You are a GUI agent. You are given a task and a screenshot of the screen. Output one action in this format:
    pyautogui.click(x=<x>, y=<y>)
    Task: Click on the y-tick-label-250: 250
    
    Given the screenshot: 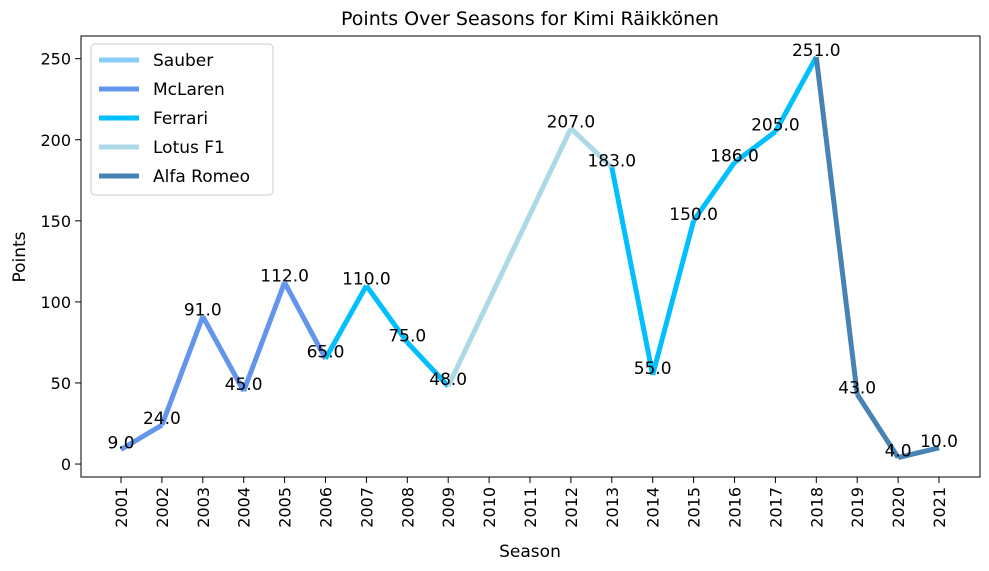 What is the action you would take?
    pyautogui.click(x=55, y=59)
    